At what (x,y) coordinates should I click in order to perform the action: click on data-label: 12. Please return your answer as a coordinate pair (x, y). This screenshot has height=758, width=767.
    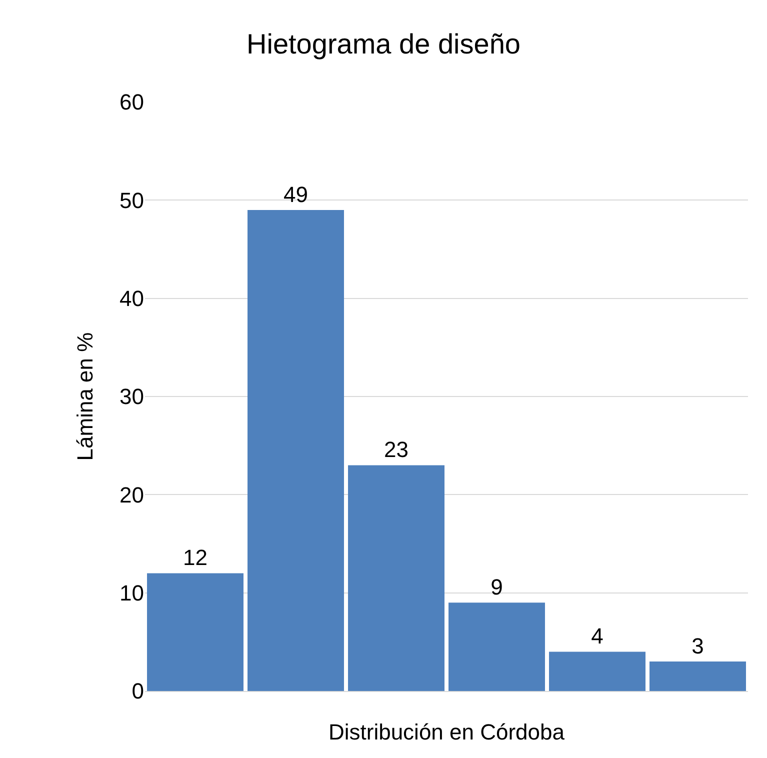
    Looking at the image, I should click on (195, 557).